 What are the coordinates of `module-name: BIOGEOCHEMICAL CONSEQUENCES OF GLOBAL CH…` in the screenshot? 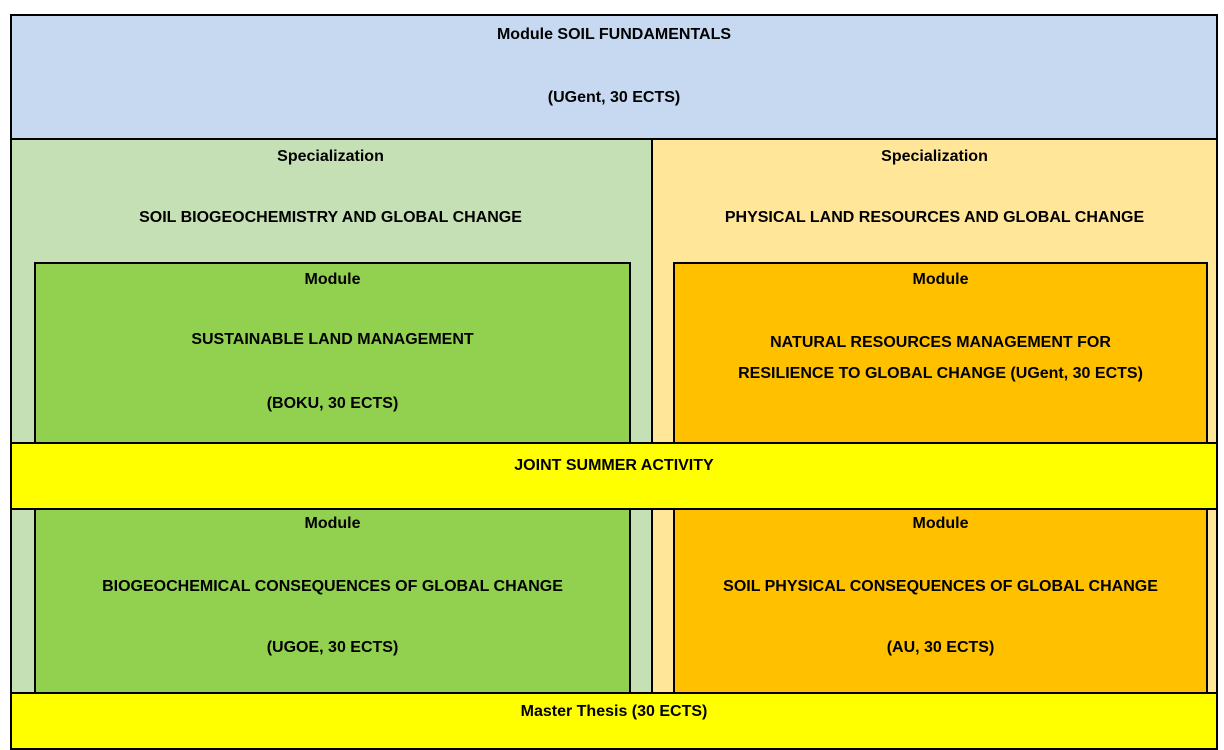 It's located at (332, 586).